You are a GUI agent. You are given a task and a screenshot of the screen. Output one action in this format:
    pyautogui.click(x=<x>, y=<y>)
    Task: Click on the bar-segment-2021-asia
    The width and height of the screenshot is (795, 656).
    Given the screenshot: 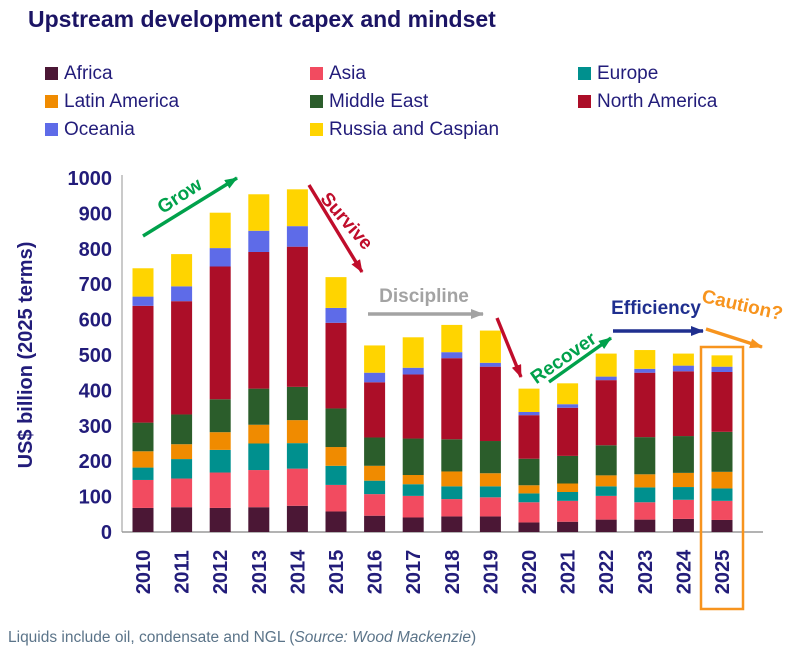 What is the action you would take?
    pyautogui.click(x=568, y=511)
    